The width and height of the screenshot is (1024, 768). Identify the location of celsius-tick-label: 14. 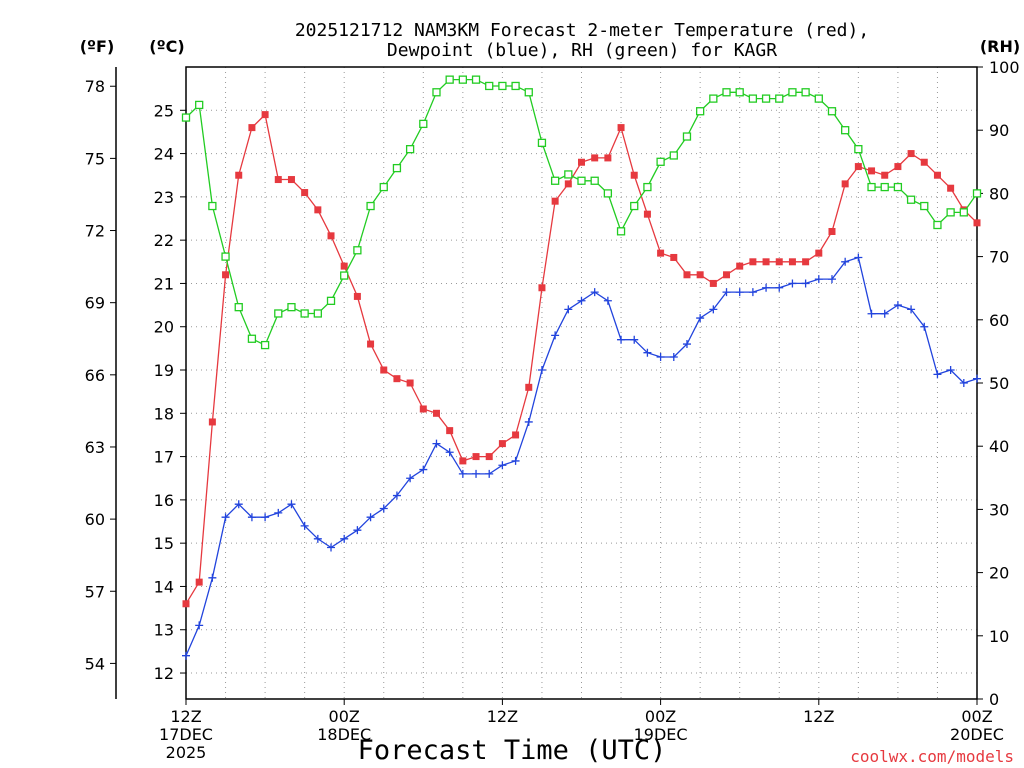
(164, 586).